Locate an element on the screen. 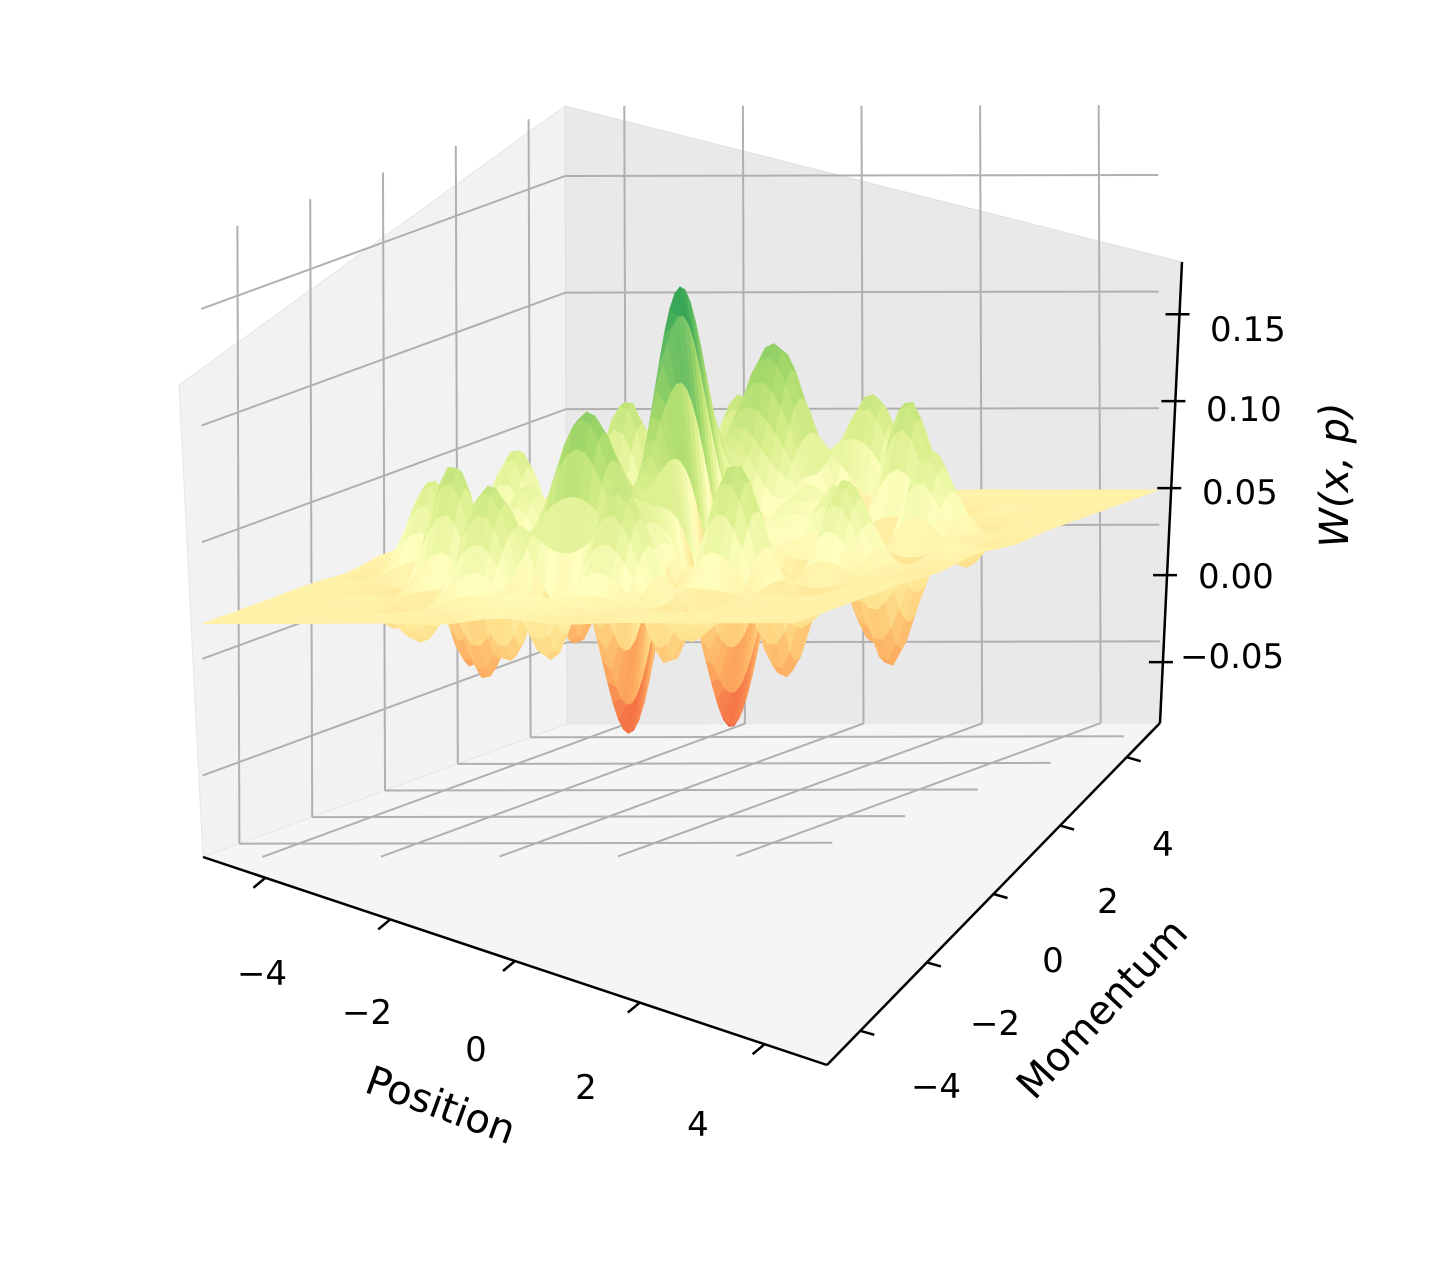  x-tick-label: 0 is located at coordinates (476, 1050).